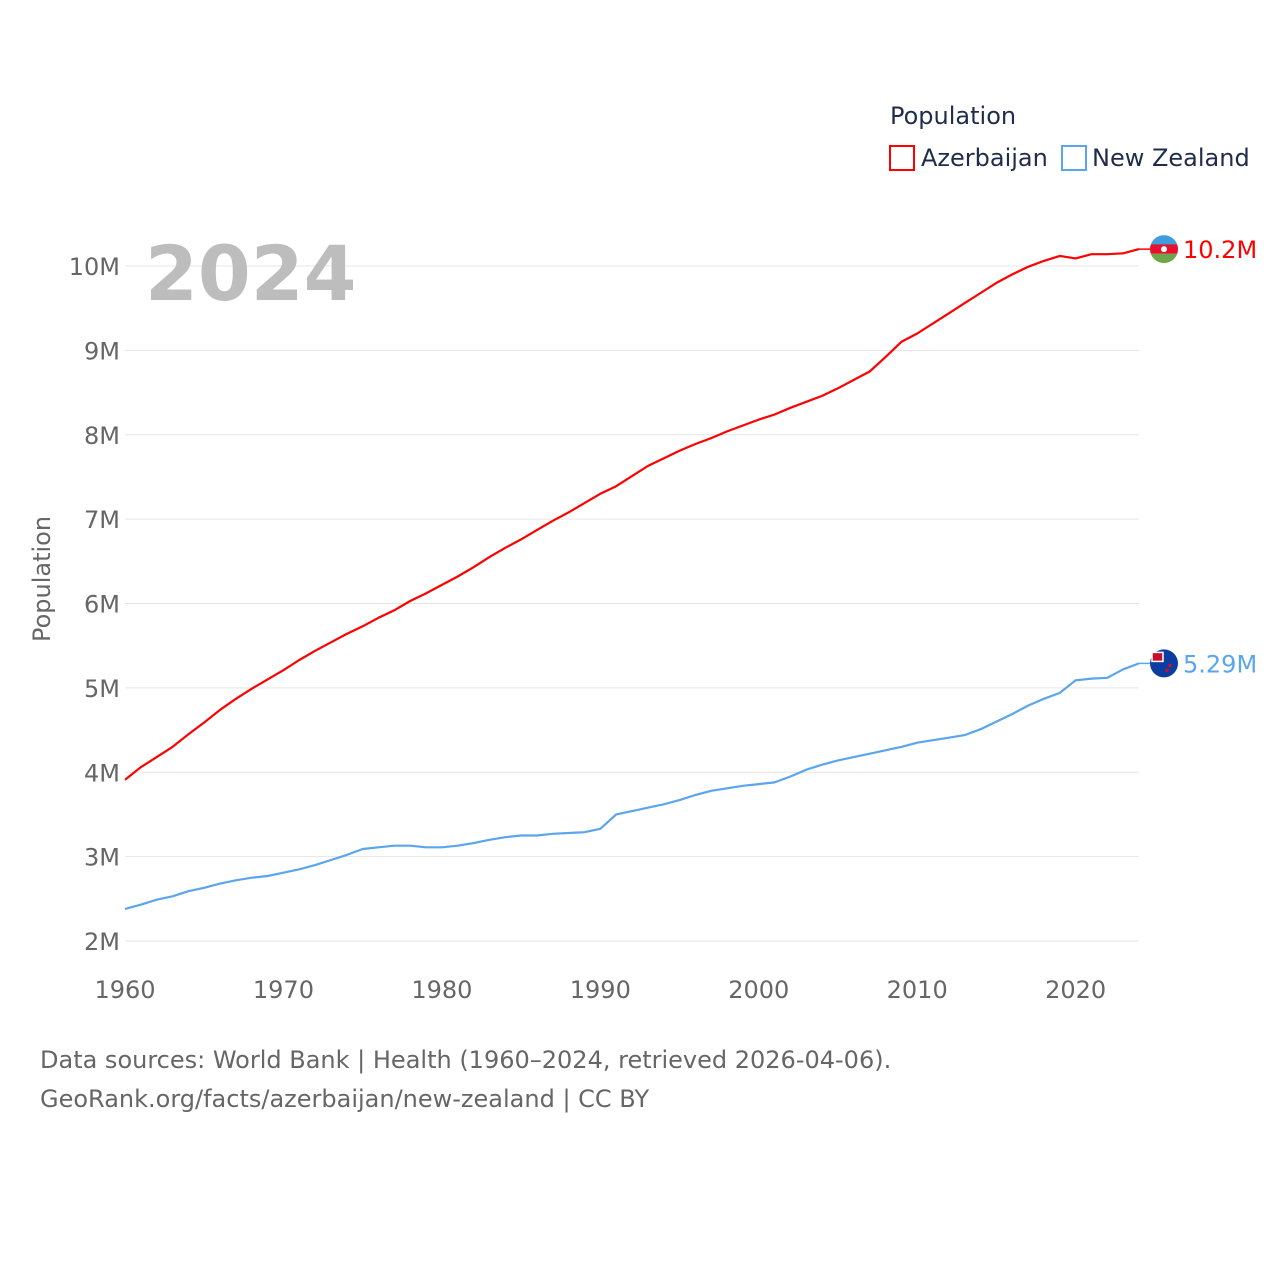 This screenshot has height=1280, width=1280. What do you see at coordinates (1164, 249) in the screenshot?
I see `azerbaijan-flag-icon` at bounding box center [1164, 249].